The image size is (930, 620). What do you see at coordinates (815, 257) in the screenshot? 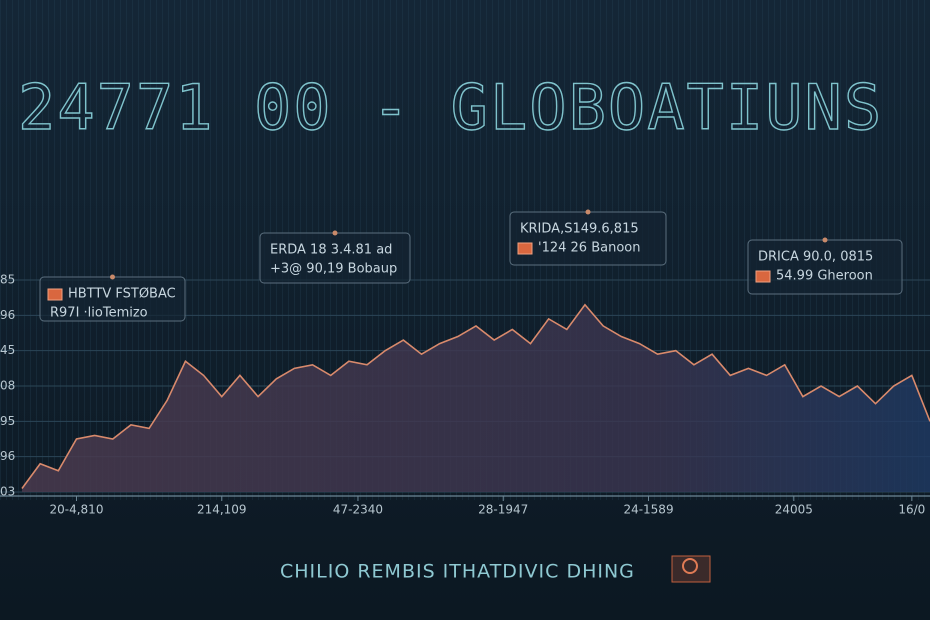
I see `annotation-text: DRICA 90.0, 0815` at bounding box center [815, 257].